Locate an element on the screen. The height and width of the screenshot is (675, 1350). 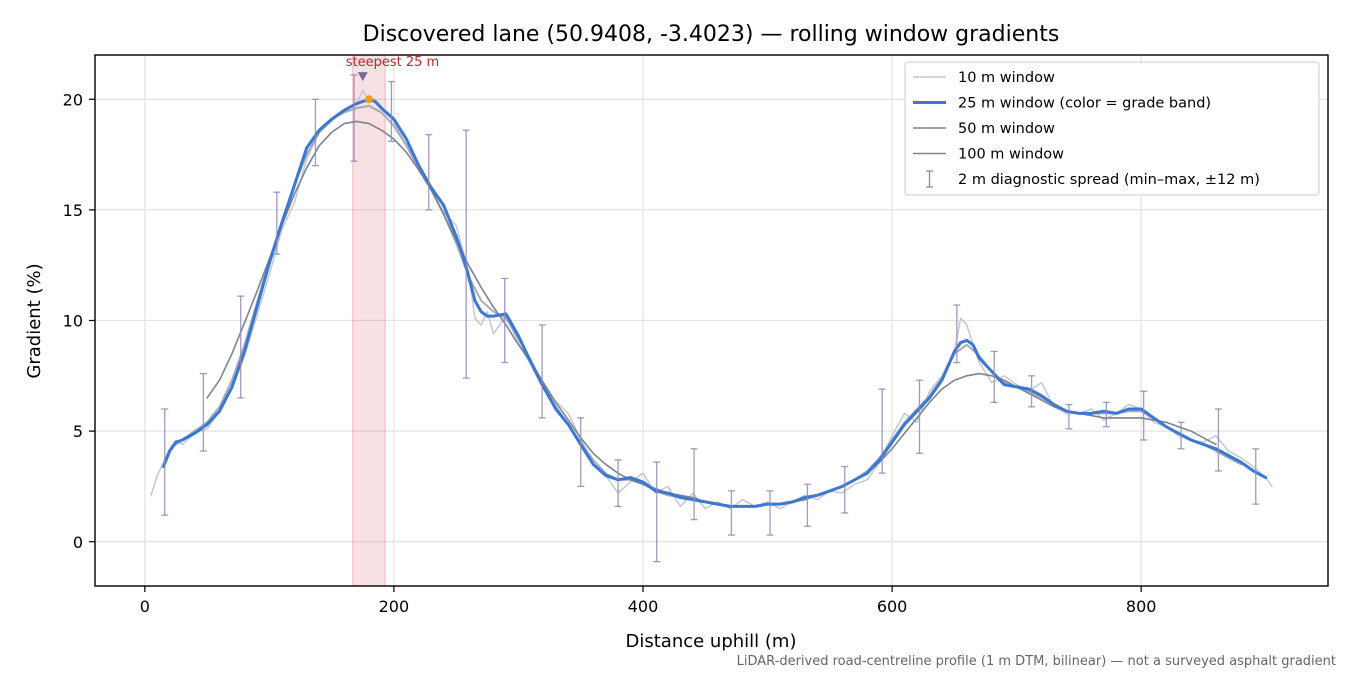
legend-box is located at coordinates (1112, 128).